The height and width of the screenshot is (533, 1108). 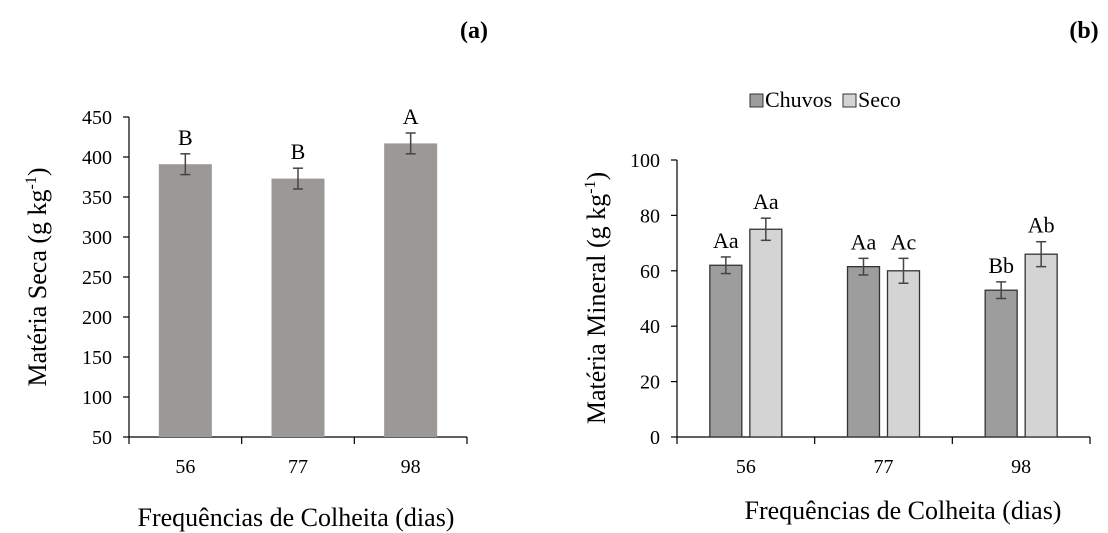 I want to click on y-tick-label: 300, so click(x=97, y=238).